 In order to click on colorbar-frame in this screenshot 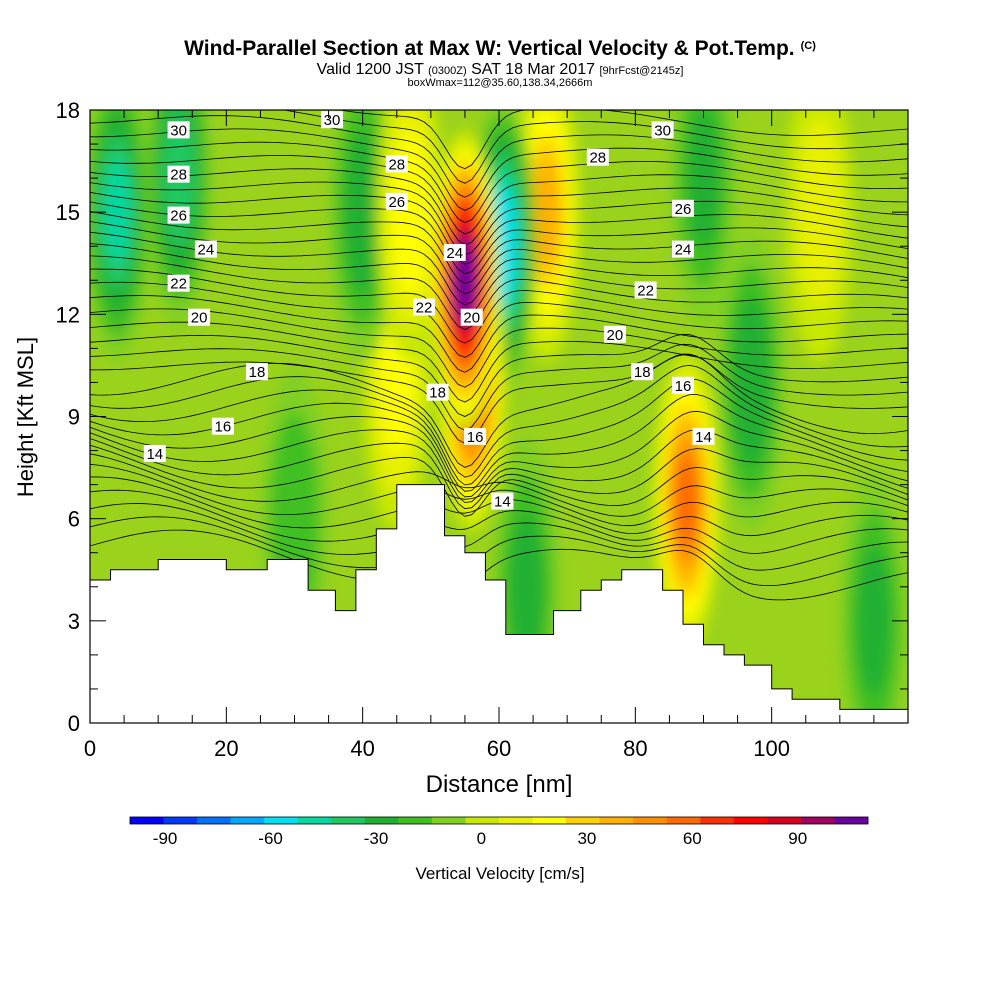, I will do `click(499, 820)`.